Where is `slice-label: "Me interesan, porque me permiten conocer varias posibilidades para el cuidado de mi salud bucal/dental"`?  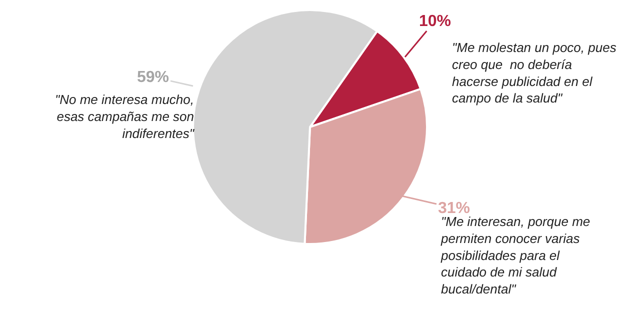 slice-label: "Me interesan, porque me permiten conocer varias posibilidades para el cuidado de mi salud bucal/dental" is located at coordinates (515, 255).